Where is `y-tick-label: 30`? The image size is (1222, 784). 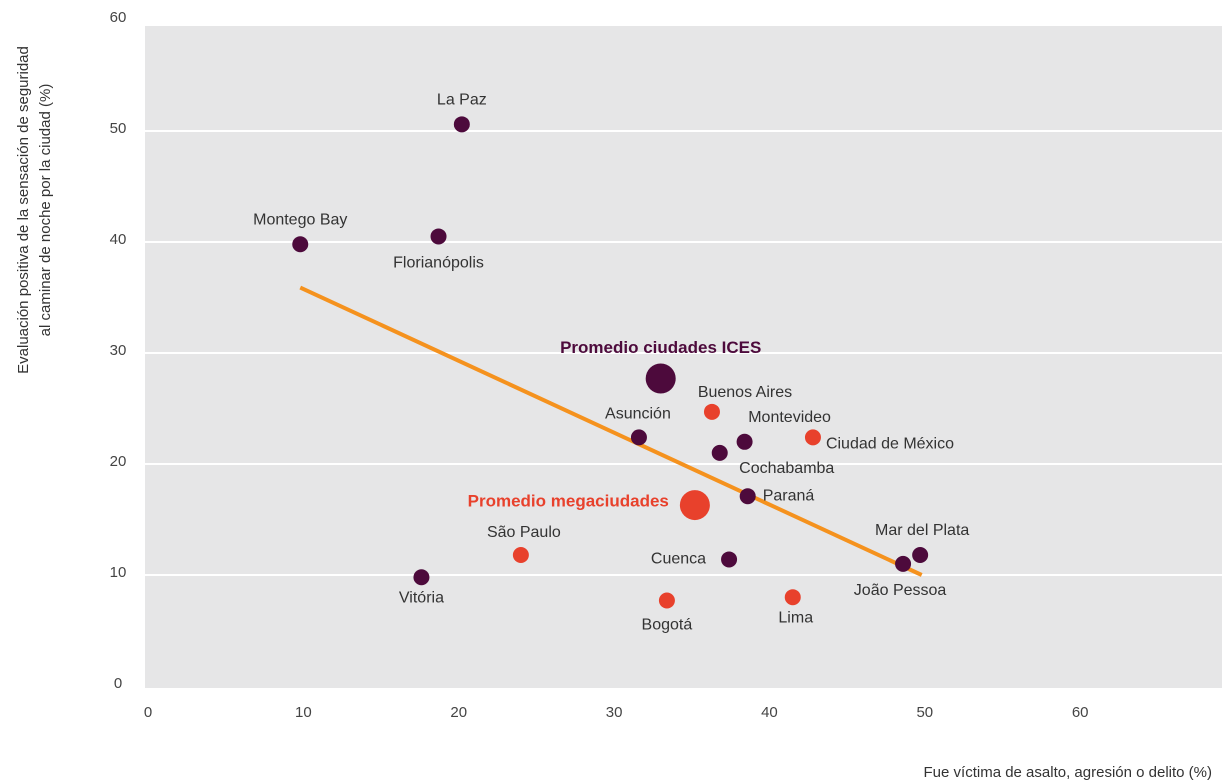
y-tick-label: 30 is located at coordinates (118, 350).